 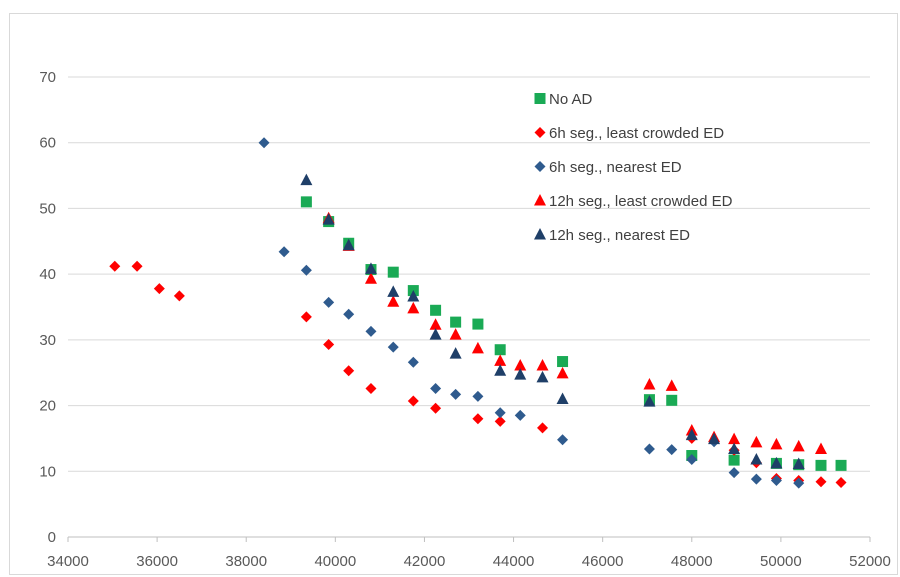 What do you see at coordinates (603, 561) in the screenshot?
I see `x-tick-label: 46000` at bounding box center [603, 561].